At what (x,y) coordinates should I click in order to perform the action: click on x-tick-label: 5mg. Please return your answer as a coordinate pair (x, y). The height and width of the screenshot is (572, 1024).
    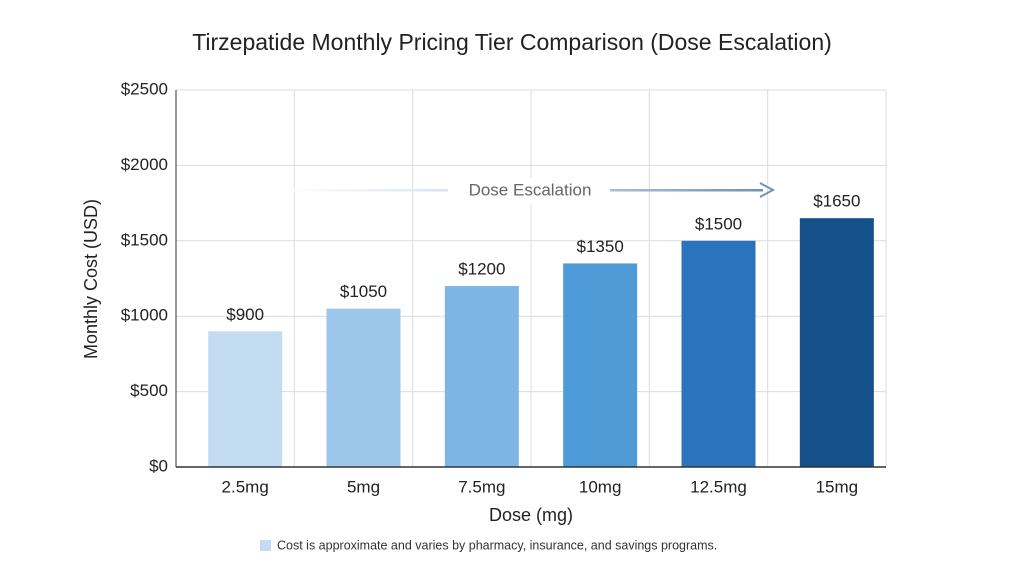
    Looking at the image, I should click on (363, 486).